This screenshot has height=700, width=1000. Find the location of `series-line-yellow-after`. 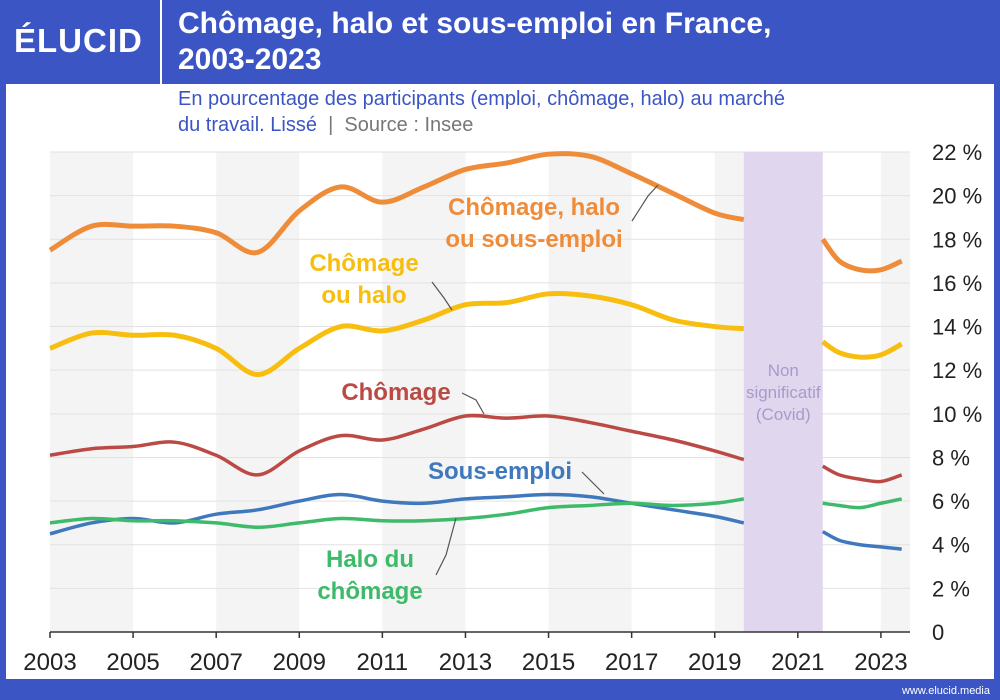

series-line-yellow-after is located at coordinates (862, 349).